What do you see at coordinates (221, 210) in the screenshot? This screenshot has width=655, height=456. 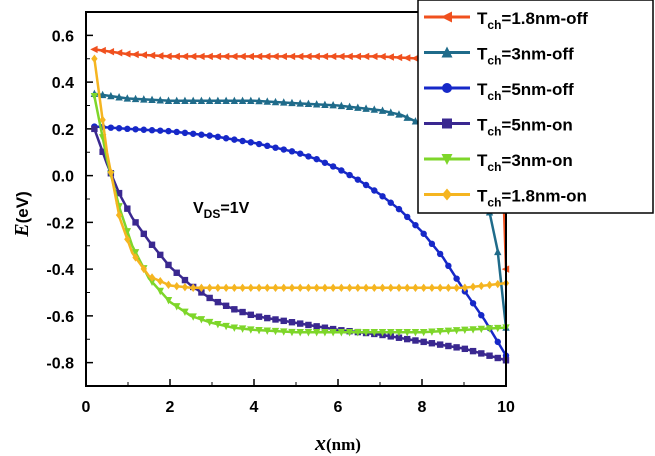 I see `vds-annotation: VDS=1V` at bounding box center [221, 210].